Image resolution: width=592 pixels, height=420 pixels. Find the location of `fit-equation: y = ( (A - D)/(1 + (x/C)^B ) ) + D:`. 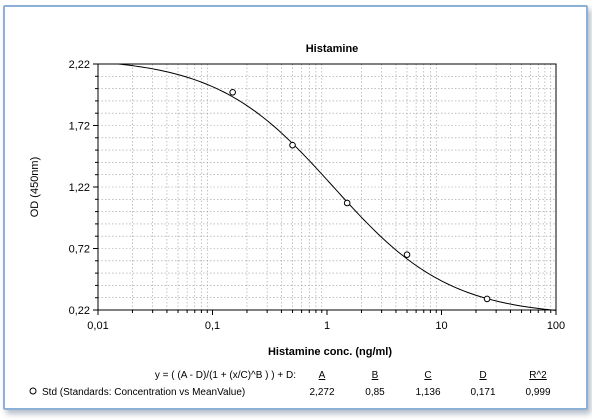

fit-equation: y = ( (A - D)/(1 + (x/C)^B ) ) + D: is located at coordinates (225, 375).